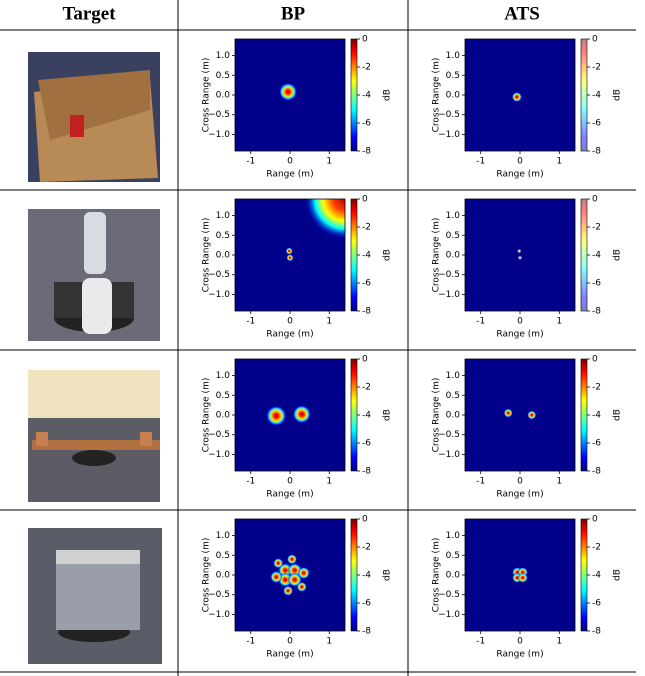 The width and height of the screenshot is (645, 676). Describe the element at coordinates (290, 415) in the screenshot. I see `heatmap-background` at that location.